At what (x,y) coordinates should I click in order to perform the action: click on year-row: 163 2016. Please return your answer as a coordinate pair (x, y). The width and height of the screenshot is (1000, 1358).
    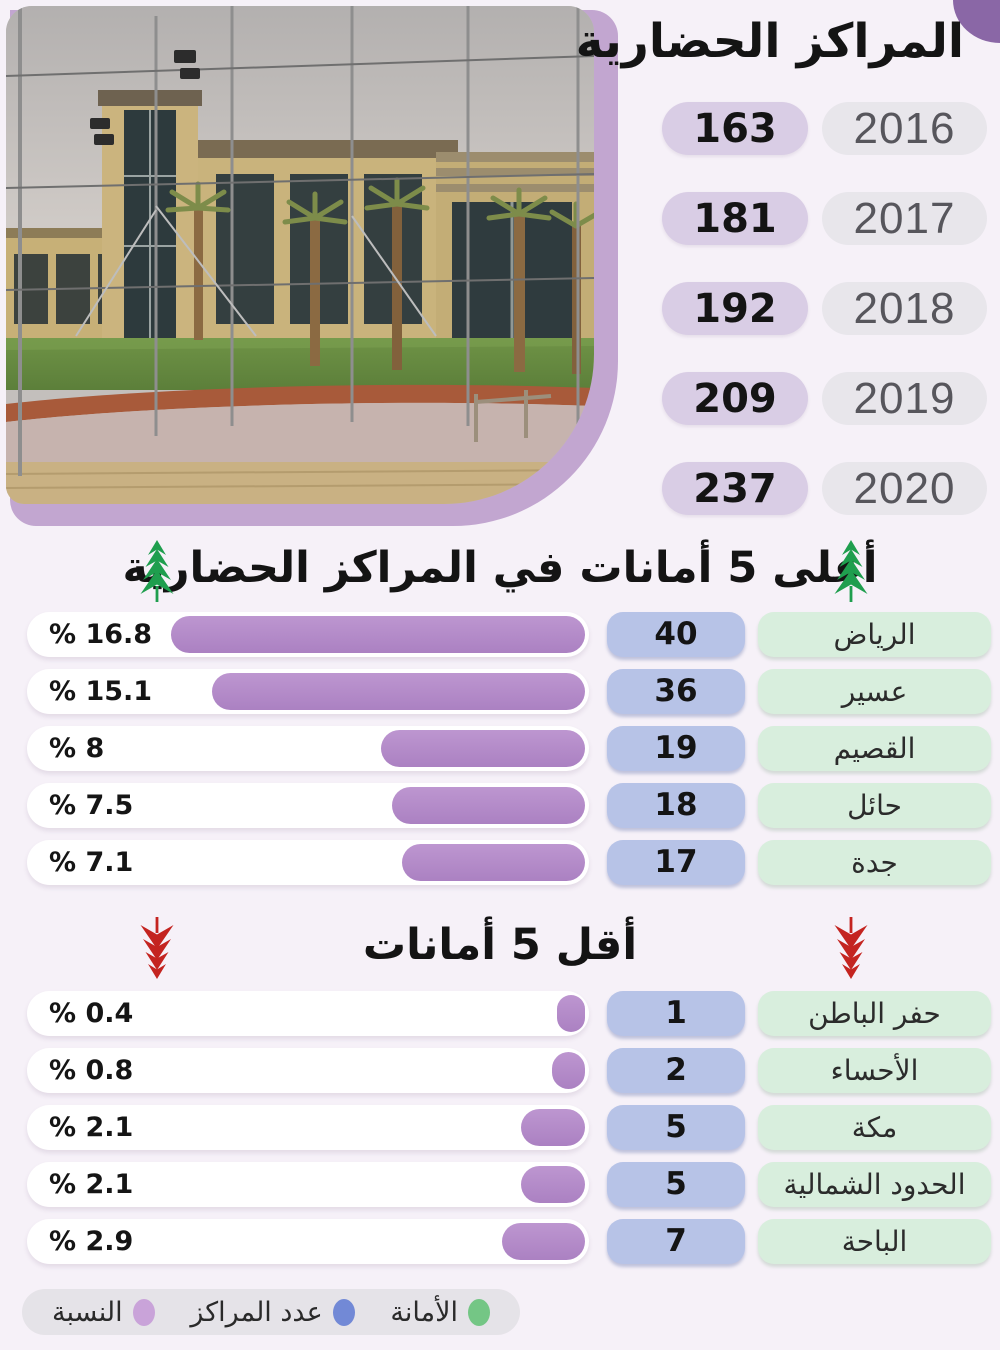
    Looking at the image, I should click on (824, 128).